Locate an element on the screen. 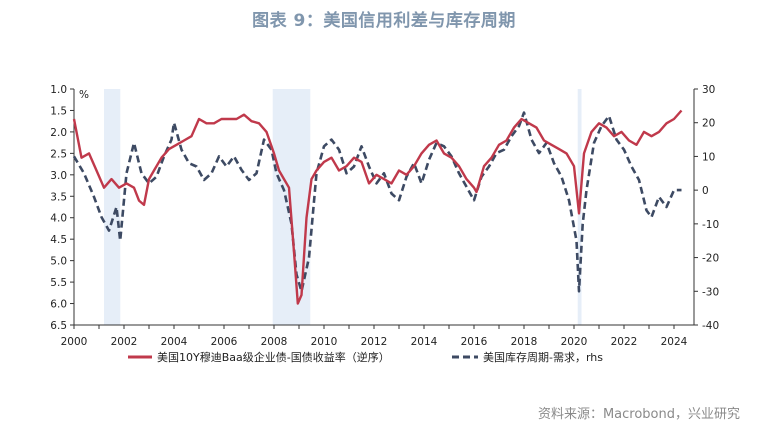 The image size is (768, 436). left-tick-label: 3.5 is located at coordinates (58, 197).